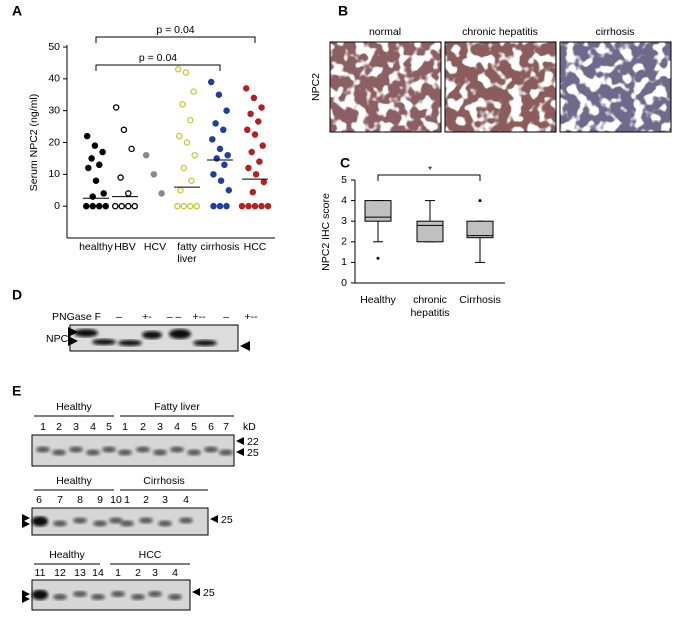 This screenshot has width=683, height=620. What do you see at coordinates (378, 258) in the screenshot?
I see `outlier` at bounding box center [378, 258].